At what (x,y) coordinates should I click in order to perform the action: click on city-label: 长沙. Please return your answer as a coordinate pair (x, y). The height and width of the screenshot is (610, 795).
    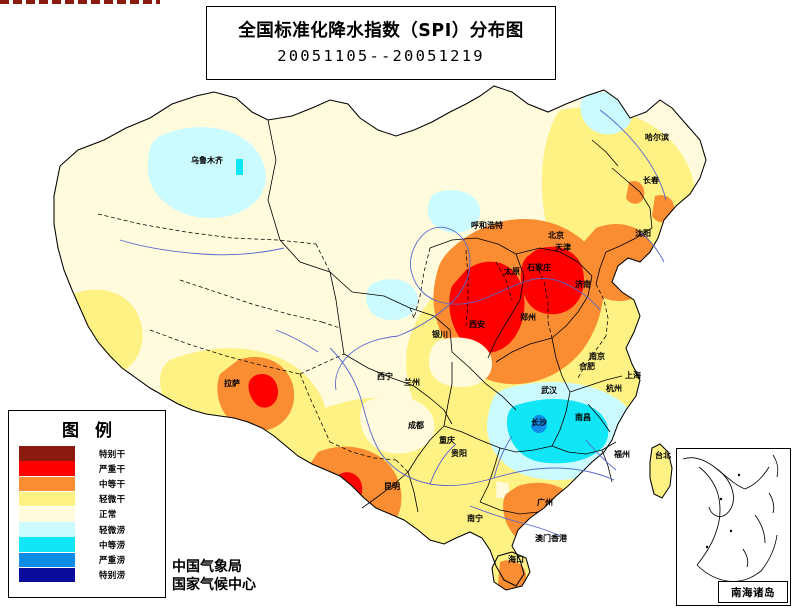
    Looking at the image, I should click on (539, 422).